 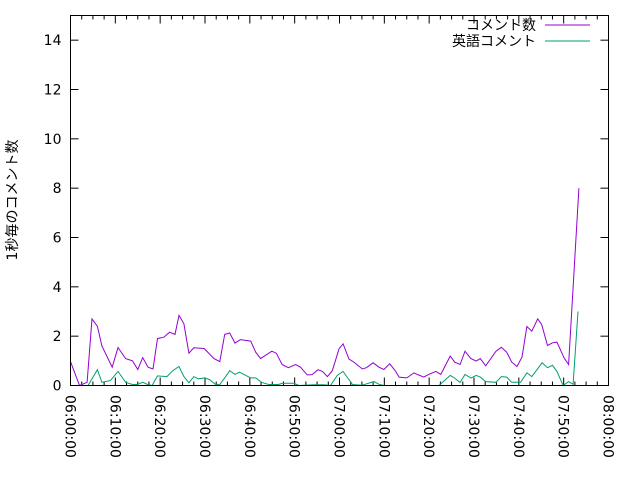 I want to click on x-tick-label: 06:50:00, so click(x=294, y=426).